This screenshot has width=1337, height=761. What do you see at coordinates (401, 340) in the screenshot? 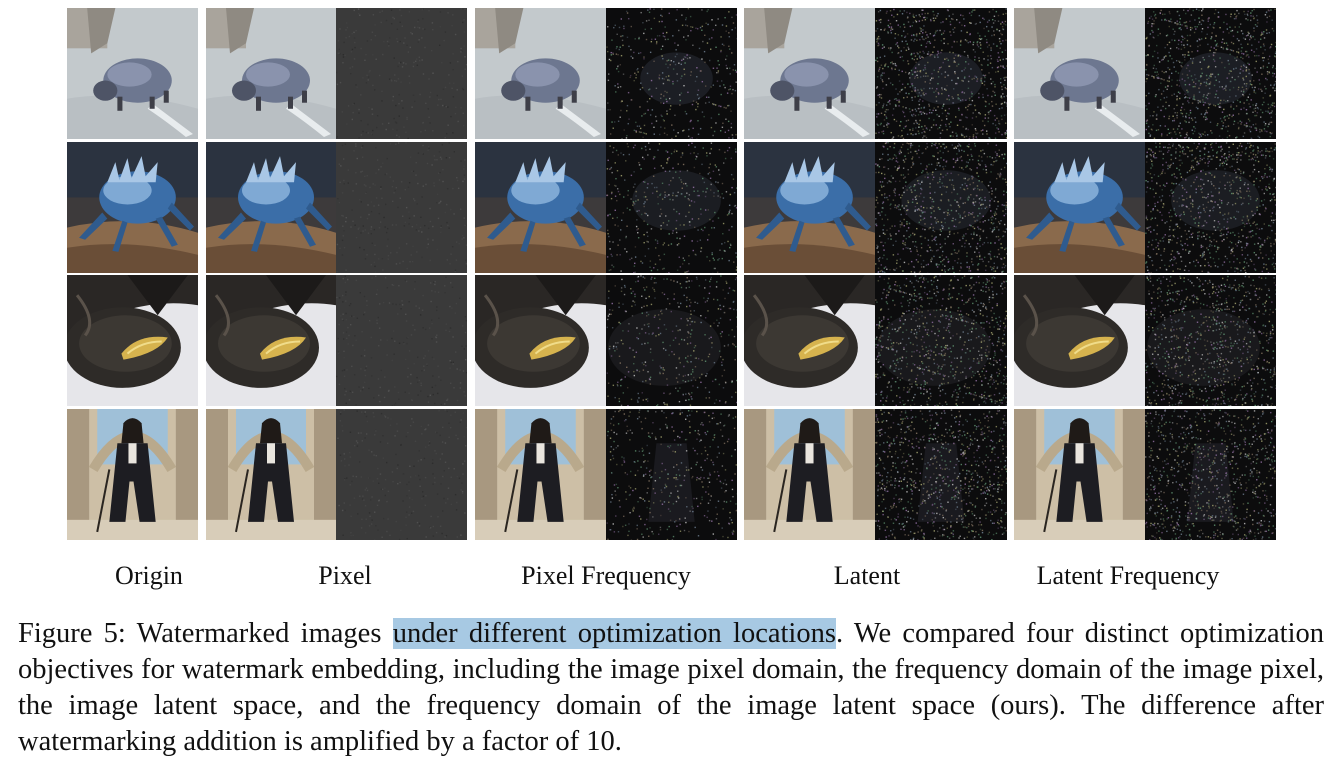
I see `image-bowl-pixel-diff` at bounding box center [401, 340].